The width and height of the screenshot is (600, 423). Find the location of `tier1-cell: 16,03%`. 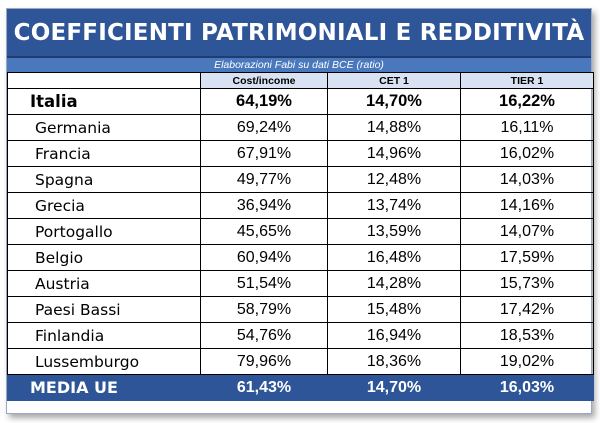

tier1-cell: 16,03% is located at coordinates (527, 387).